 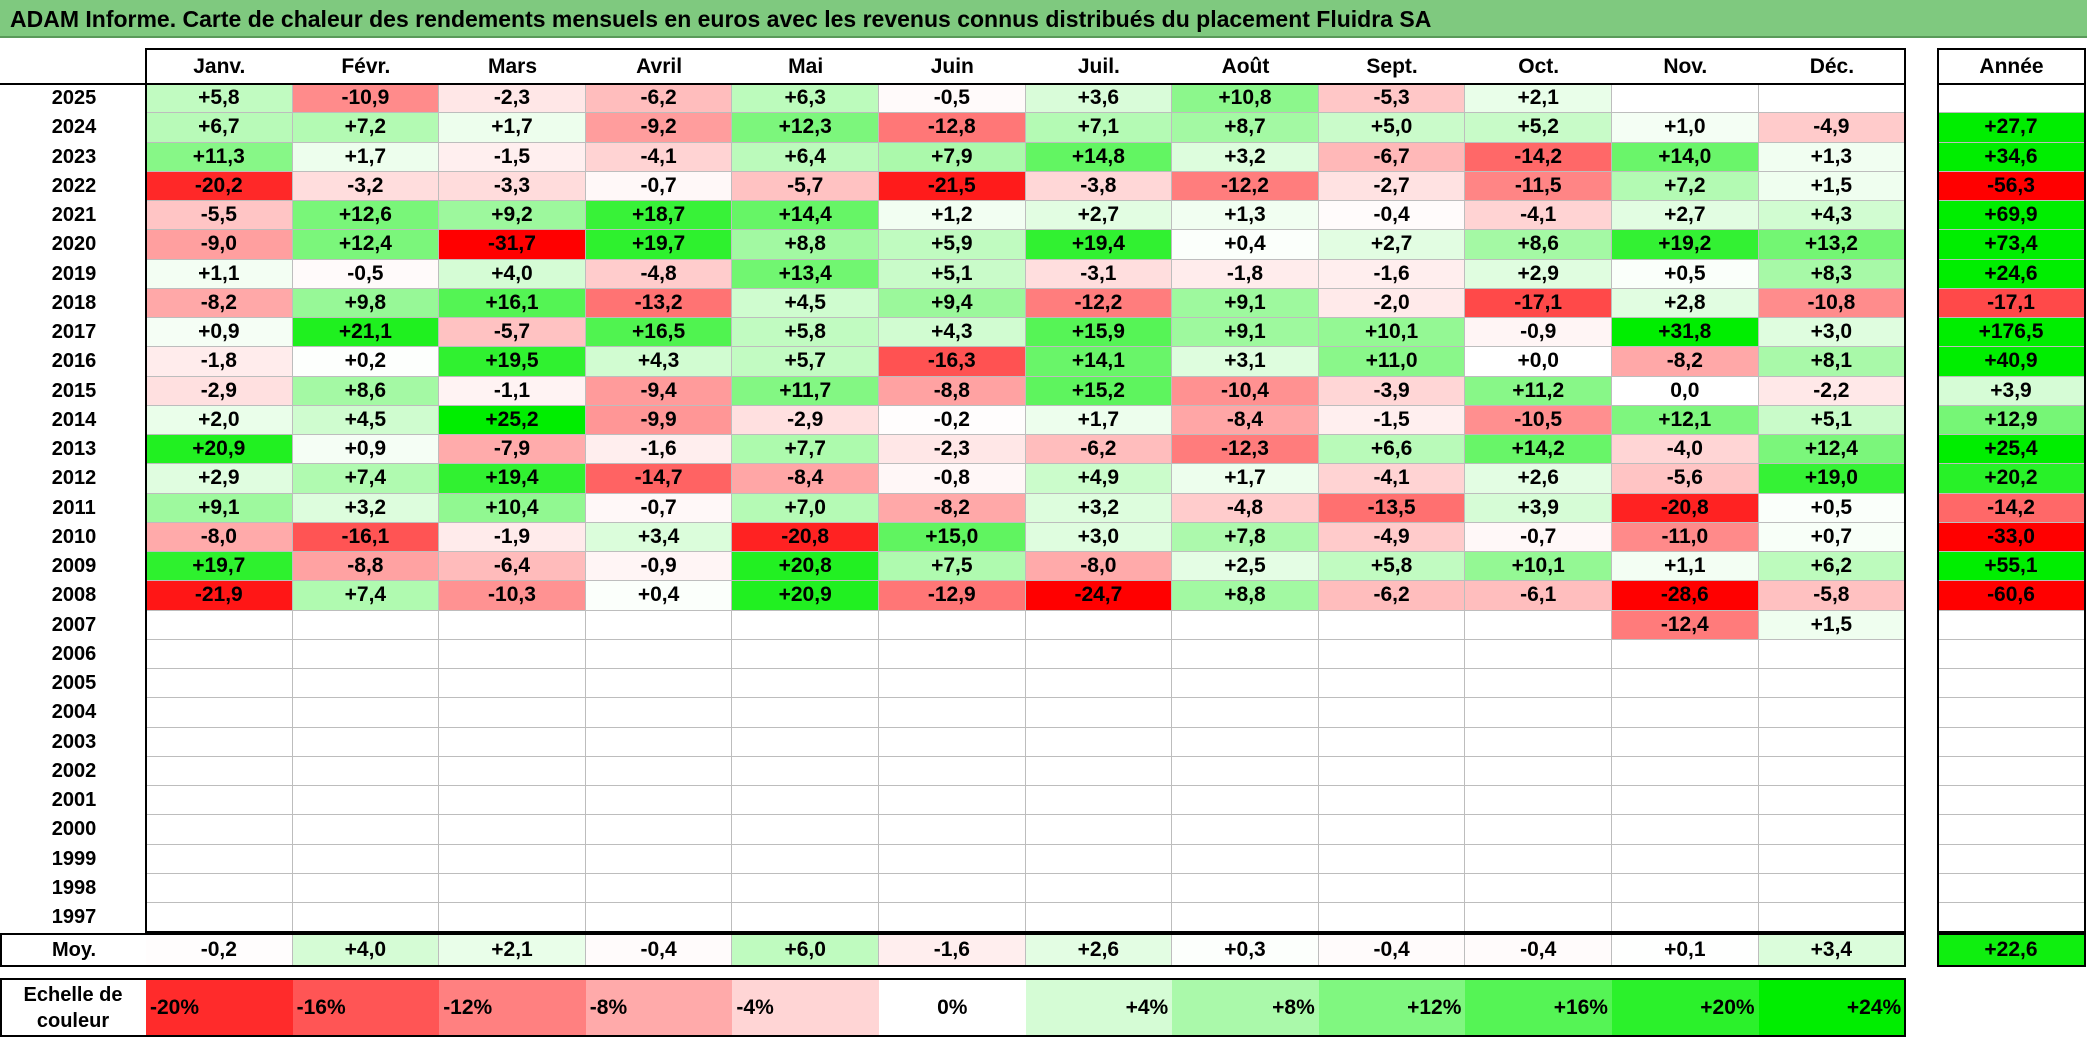 What do you see at coordinates (74, 449) in the screenshot?
I see `year-label: 2013` at bounding box center [74, 449].